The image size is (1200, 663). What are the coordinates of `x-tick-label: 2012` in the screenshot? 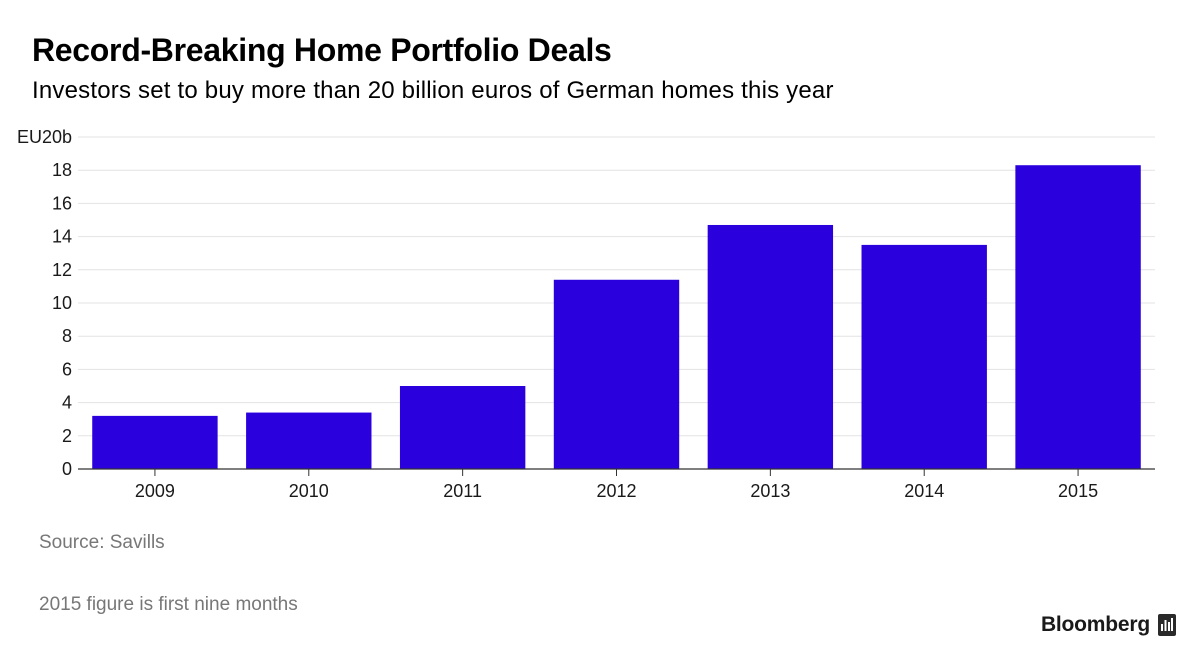 It's located at (616, 491).